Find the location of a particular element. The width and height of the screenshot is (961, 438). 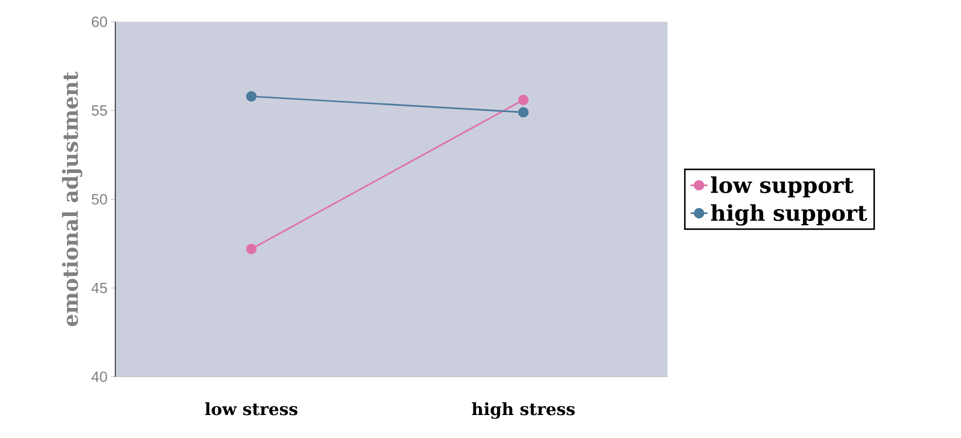

y-tick-label: 45 is located at coordinates (99, 288).